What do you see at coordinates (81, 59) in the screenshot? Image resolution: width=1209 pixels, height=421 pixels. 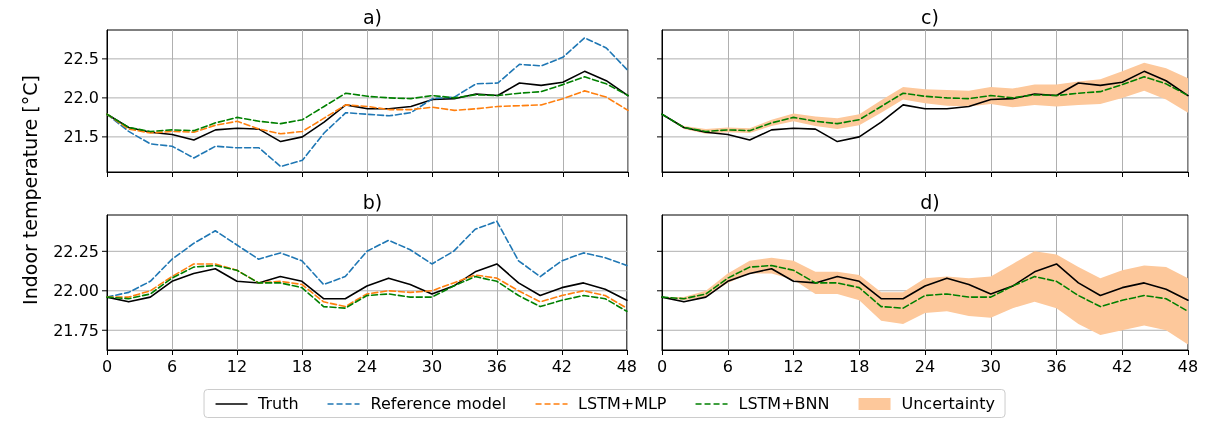 I see `y-tick-label: 22.5` at bounding box center [81, 59].